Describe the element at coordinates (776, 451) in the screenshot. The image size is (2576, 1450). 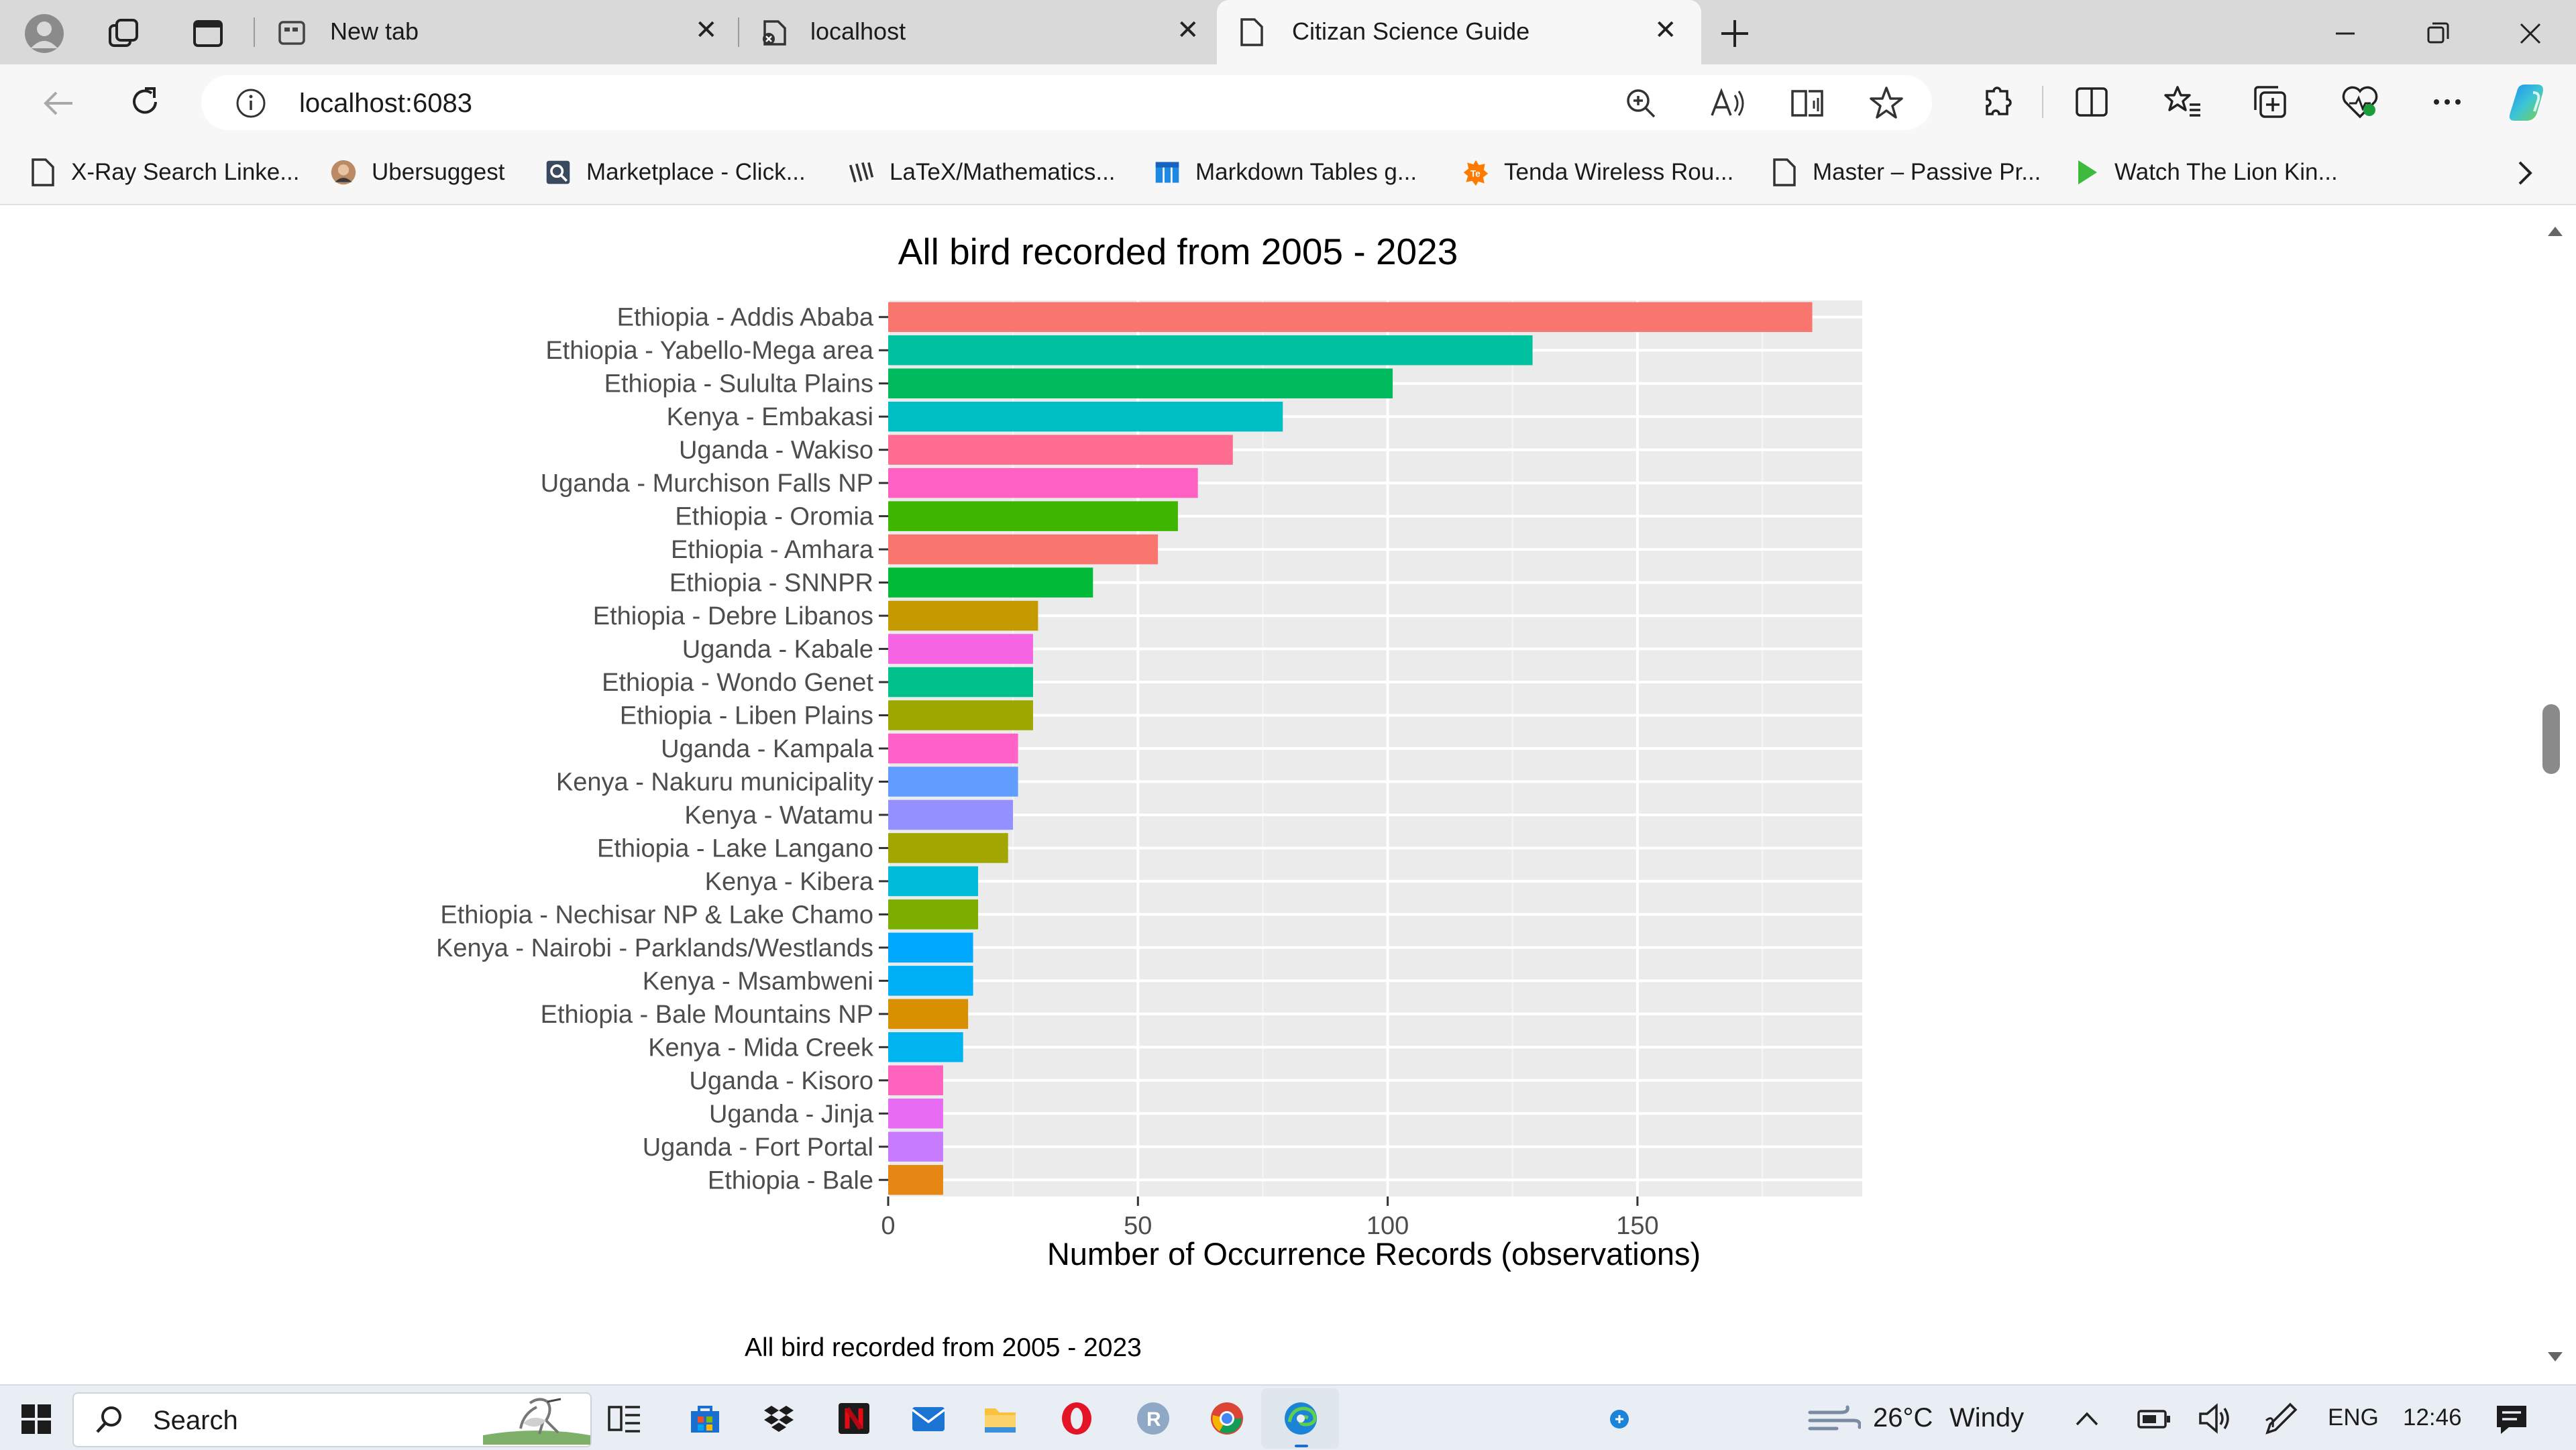
I see `y-tick-label: Uganda - Wakiso` at that location.